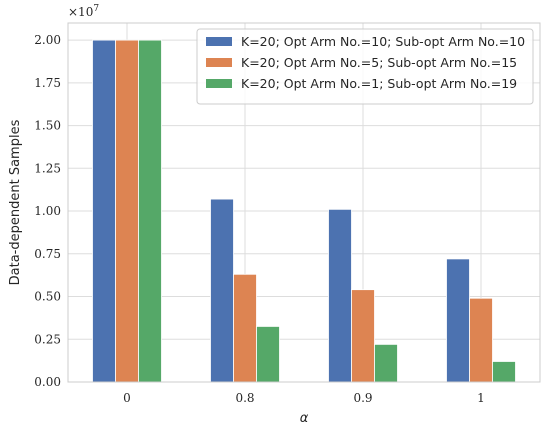  I want to click on y-axis-ticks: 0.00 0.25 0.50 0.75 1.00 1.25 1.50 1.75 2.00, so click(47, 211).